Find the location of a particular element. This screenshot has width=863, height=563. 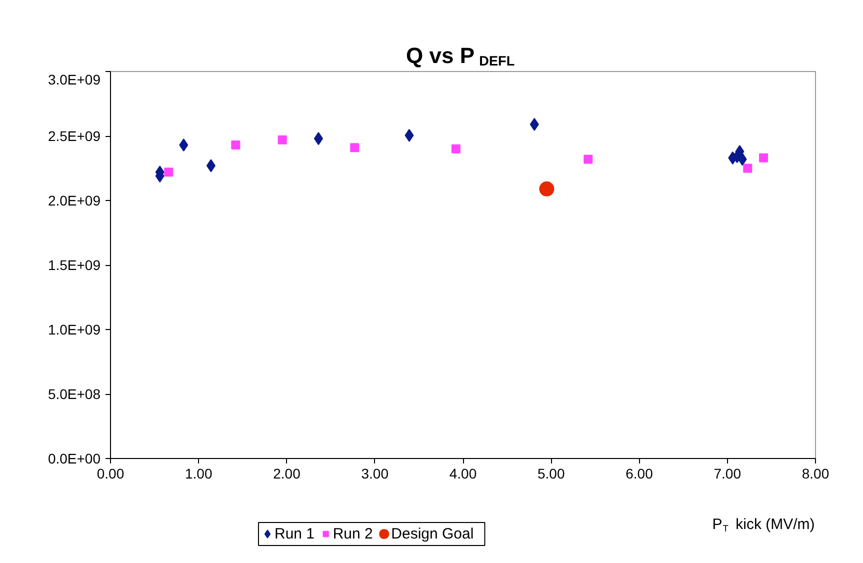

y-tick-label: 1.5E+09 is located at coordinates (74, 265).